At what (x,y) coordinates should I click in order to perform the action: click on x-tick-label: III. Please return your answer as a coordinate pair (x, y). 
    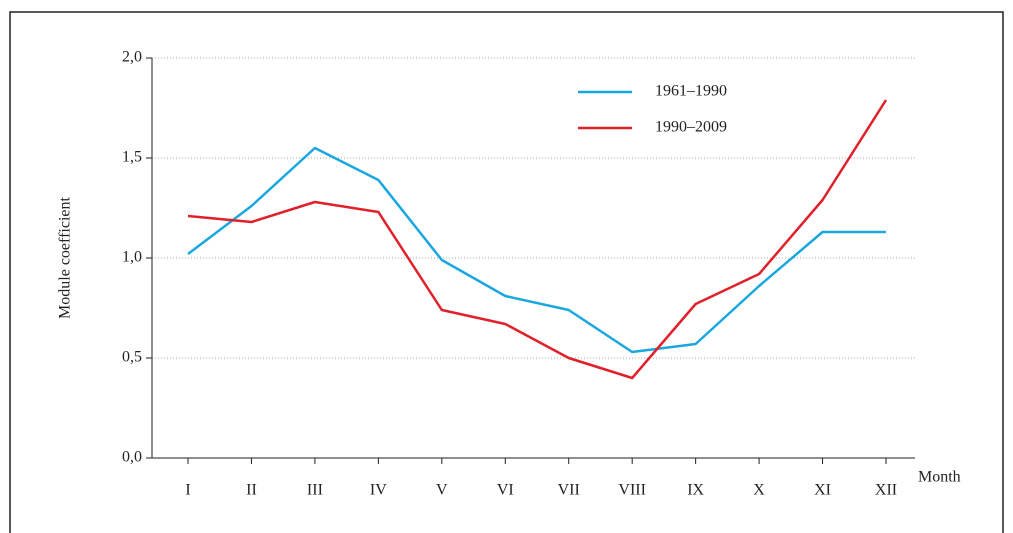
    Looking at the image, I should click on (315, 490).